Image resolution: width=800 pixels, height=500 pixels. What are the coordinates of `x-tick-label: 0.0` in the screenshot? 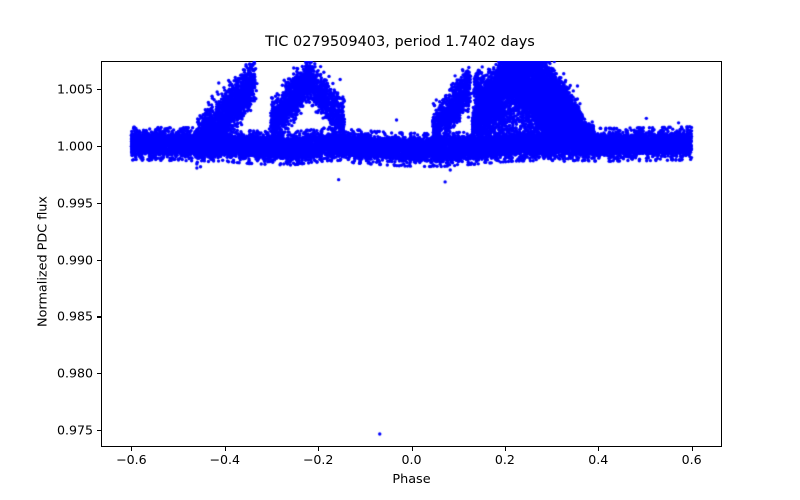 It's located at (411, 459).